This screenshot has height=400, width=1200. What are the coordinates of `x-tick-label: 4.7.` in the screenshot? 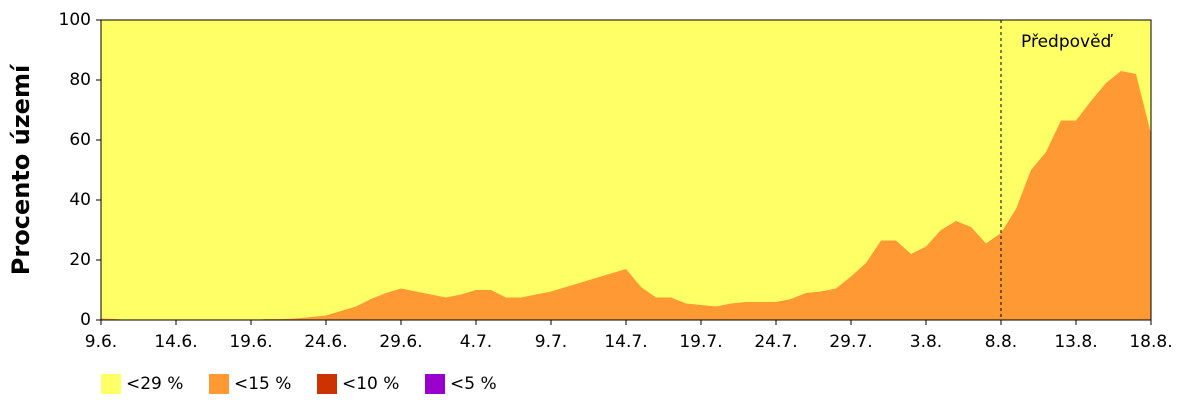 It's located at (476, 342).